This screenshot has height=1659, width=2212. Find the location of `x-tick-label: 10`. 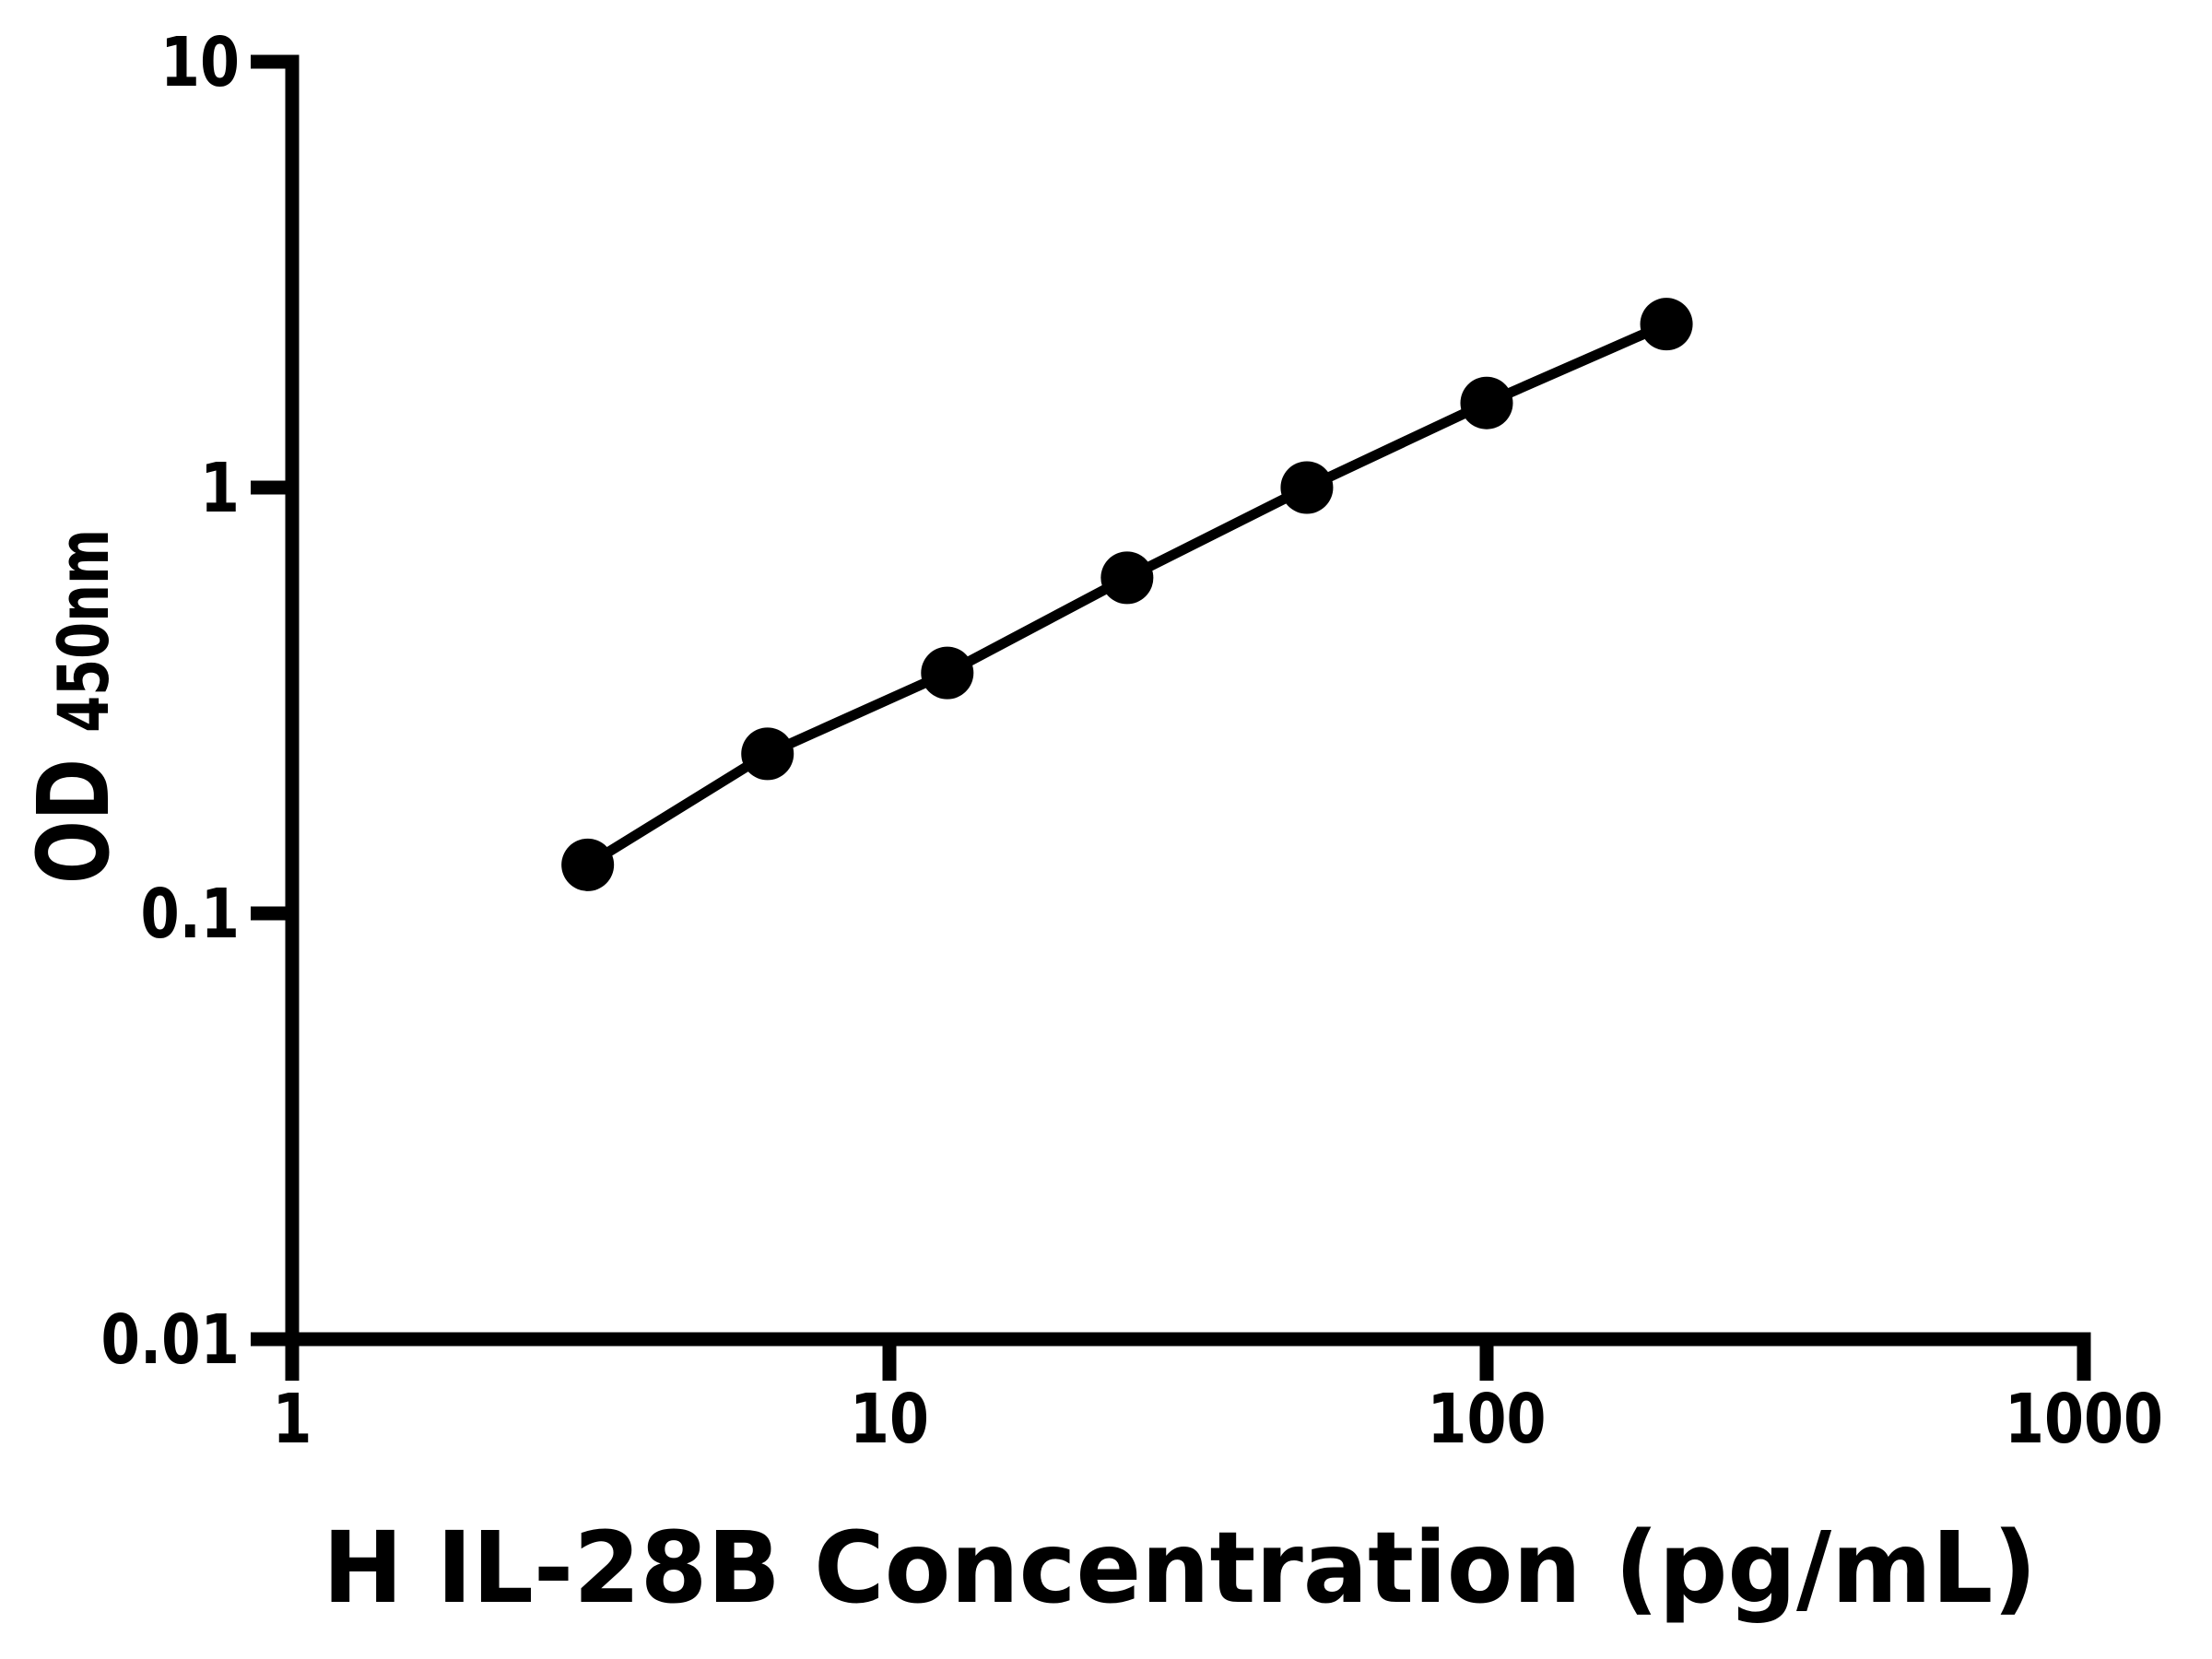

x-tick-label: 10 is located at coordinates (889, 1419).